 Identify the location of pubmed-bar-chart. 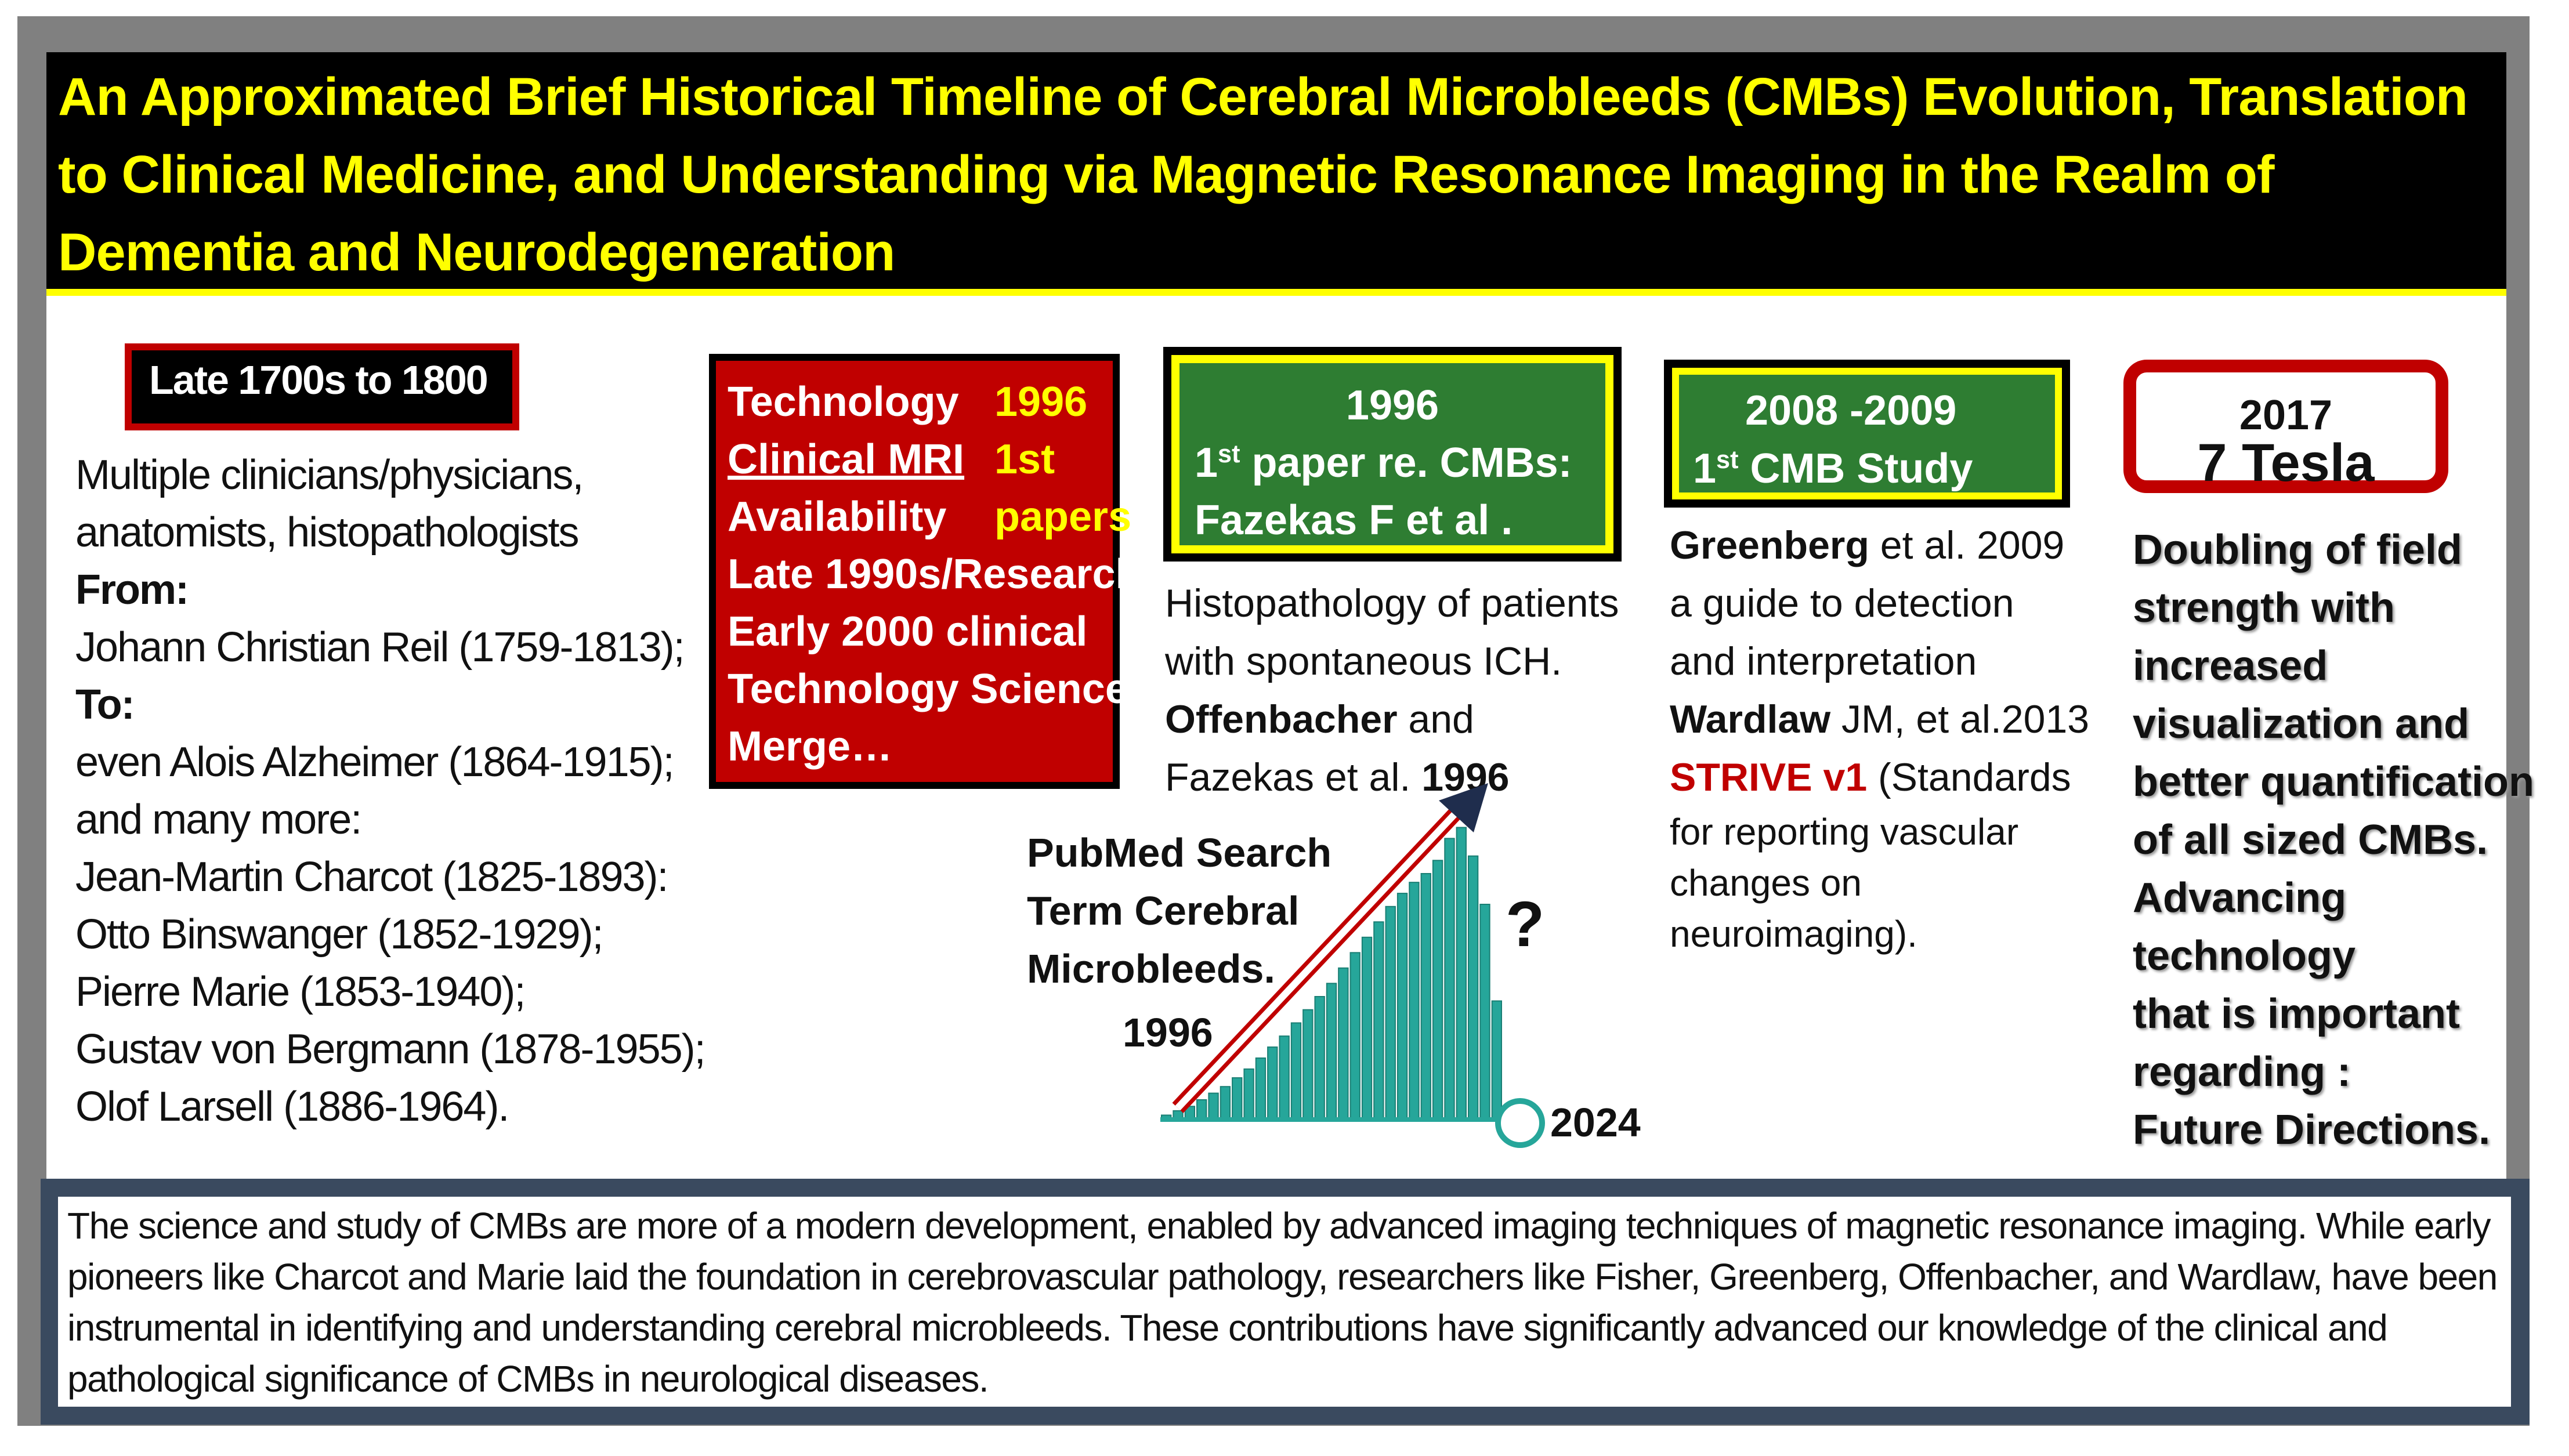
(1352, 966).